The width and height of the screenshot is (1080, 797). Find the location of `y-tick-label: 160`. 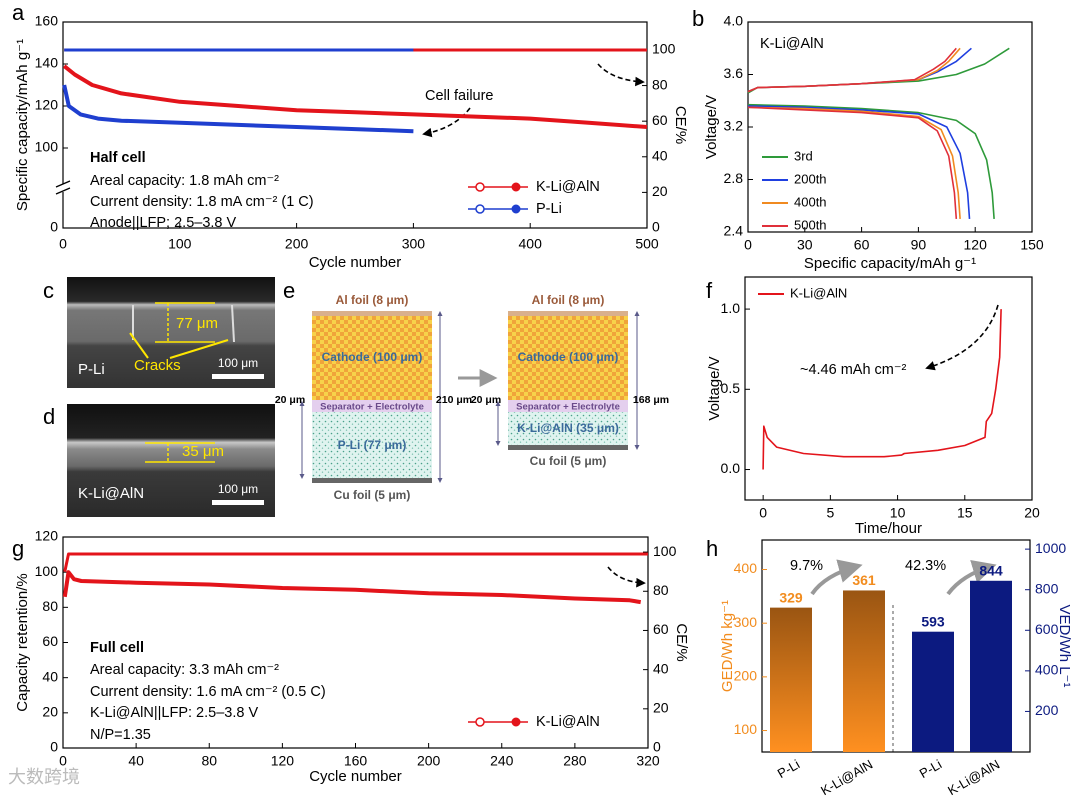

y-tick-label: 160 is located at coordinates (47, 21).